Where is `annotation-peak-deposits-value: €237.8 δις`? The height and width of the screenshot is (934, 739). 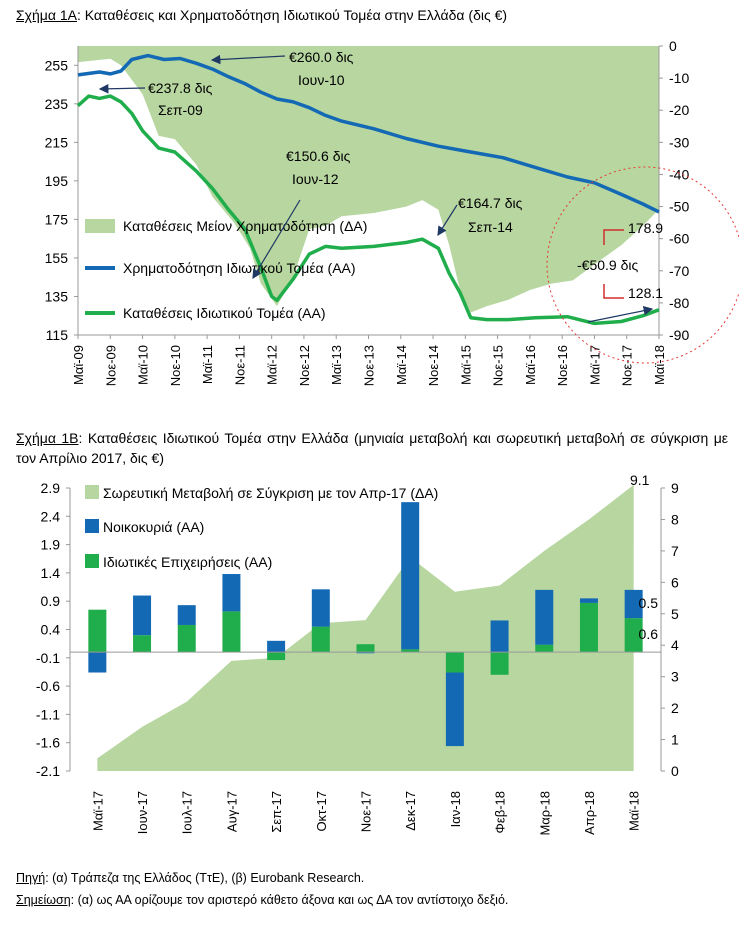
annotation-peak-deposits-value: €237.8 δις is located at coordinates (180, 88).